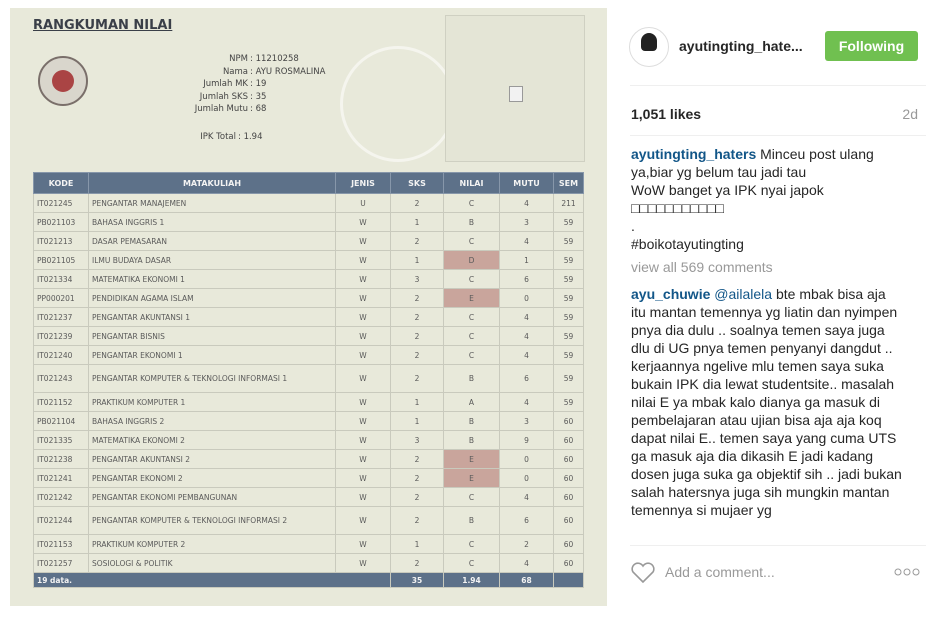  Describe the element at coordinates (238, 59) in the screenshot. I see `info-label: NPM` at that location.